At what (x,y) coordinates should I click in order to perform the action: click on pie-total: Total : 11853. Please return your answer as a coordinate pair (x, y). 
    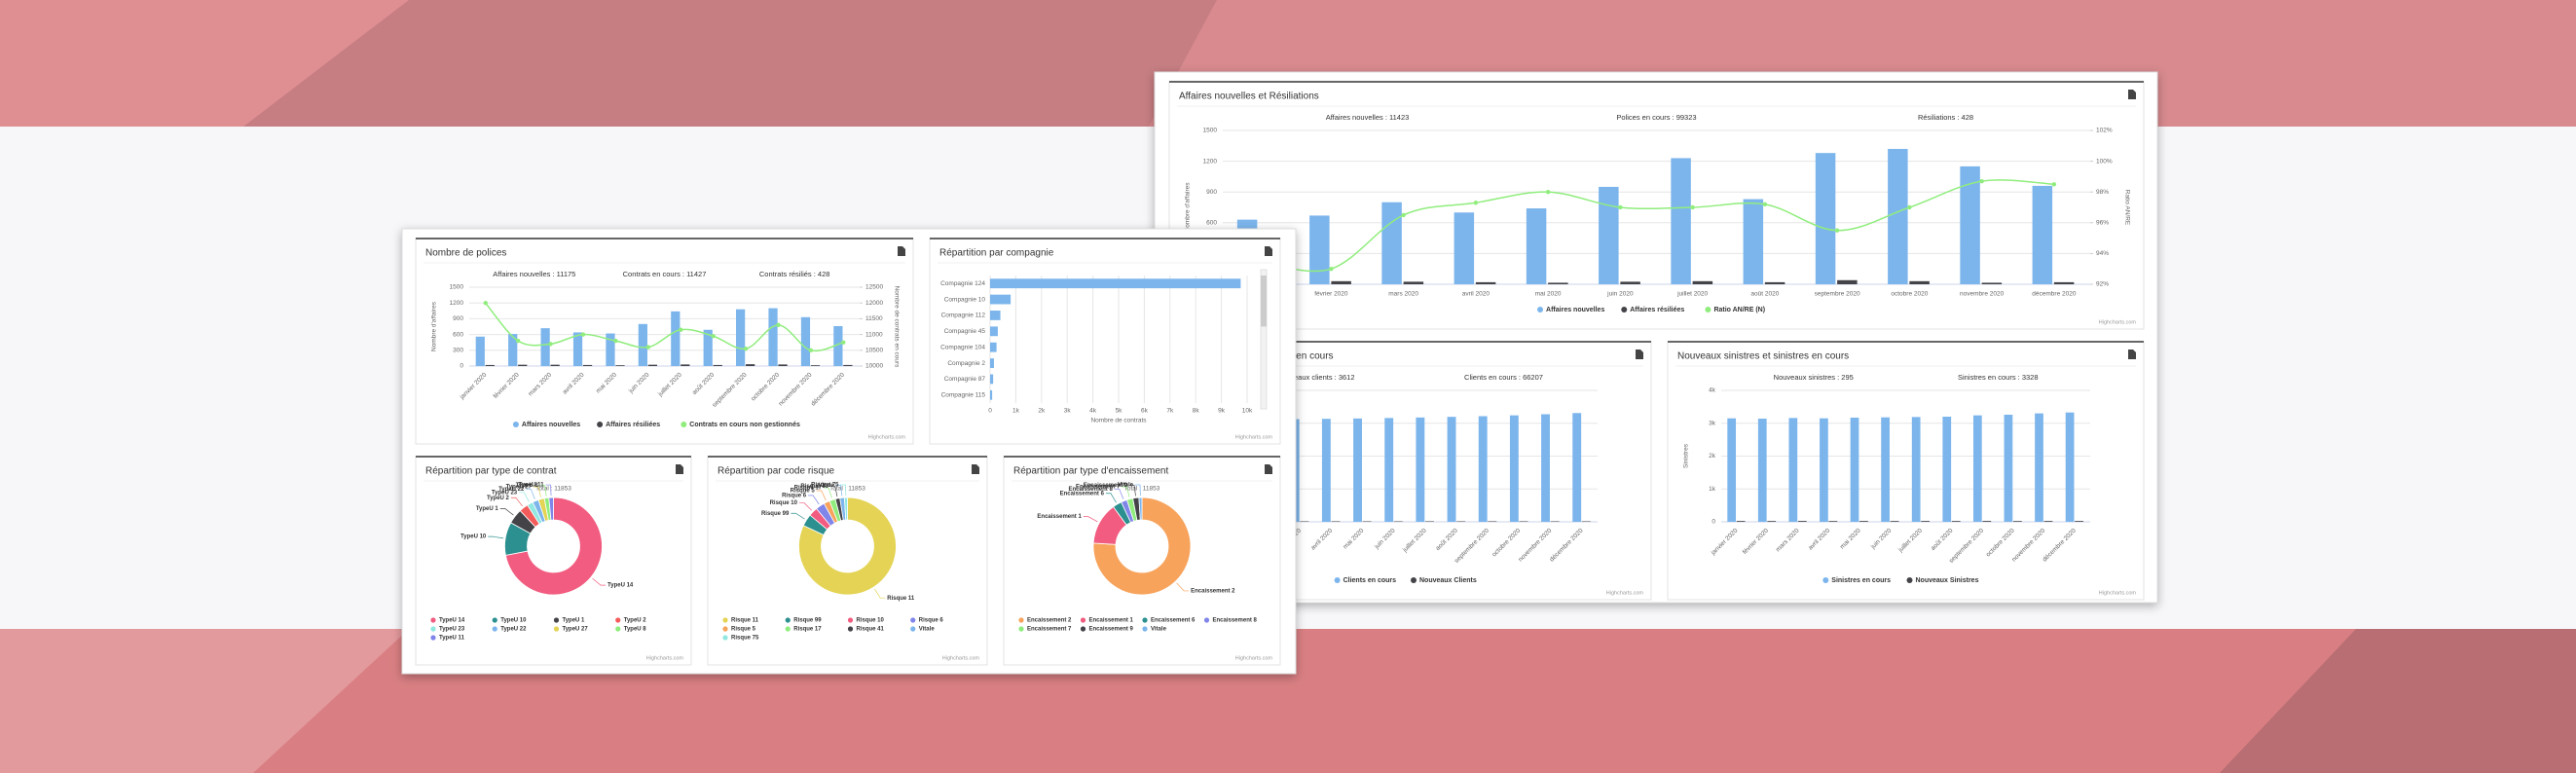
    Looking at the image, I should click on (847, 489).